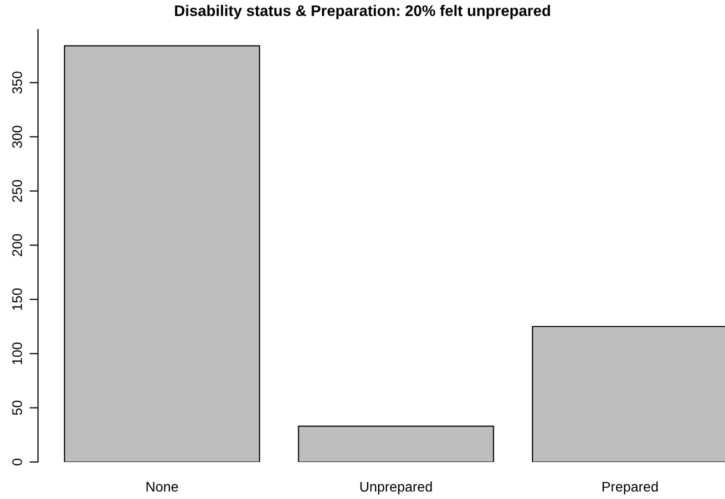 The height and width of the screenshot is (499, 725). What do you see at coordinates (362, 12) in the screenshot?
I see `chart-title: Disability status & Preparation: 20% felt unprepared` at bounding box center [362, 12].